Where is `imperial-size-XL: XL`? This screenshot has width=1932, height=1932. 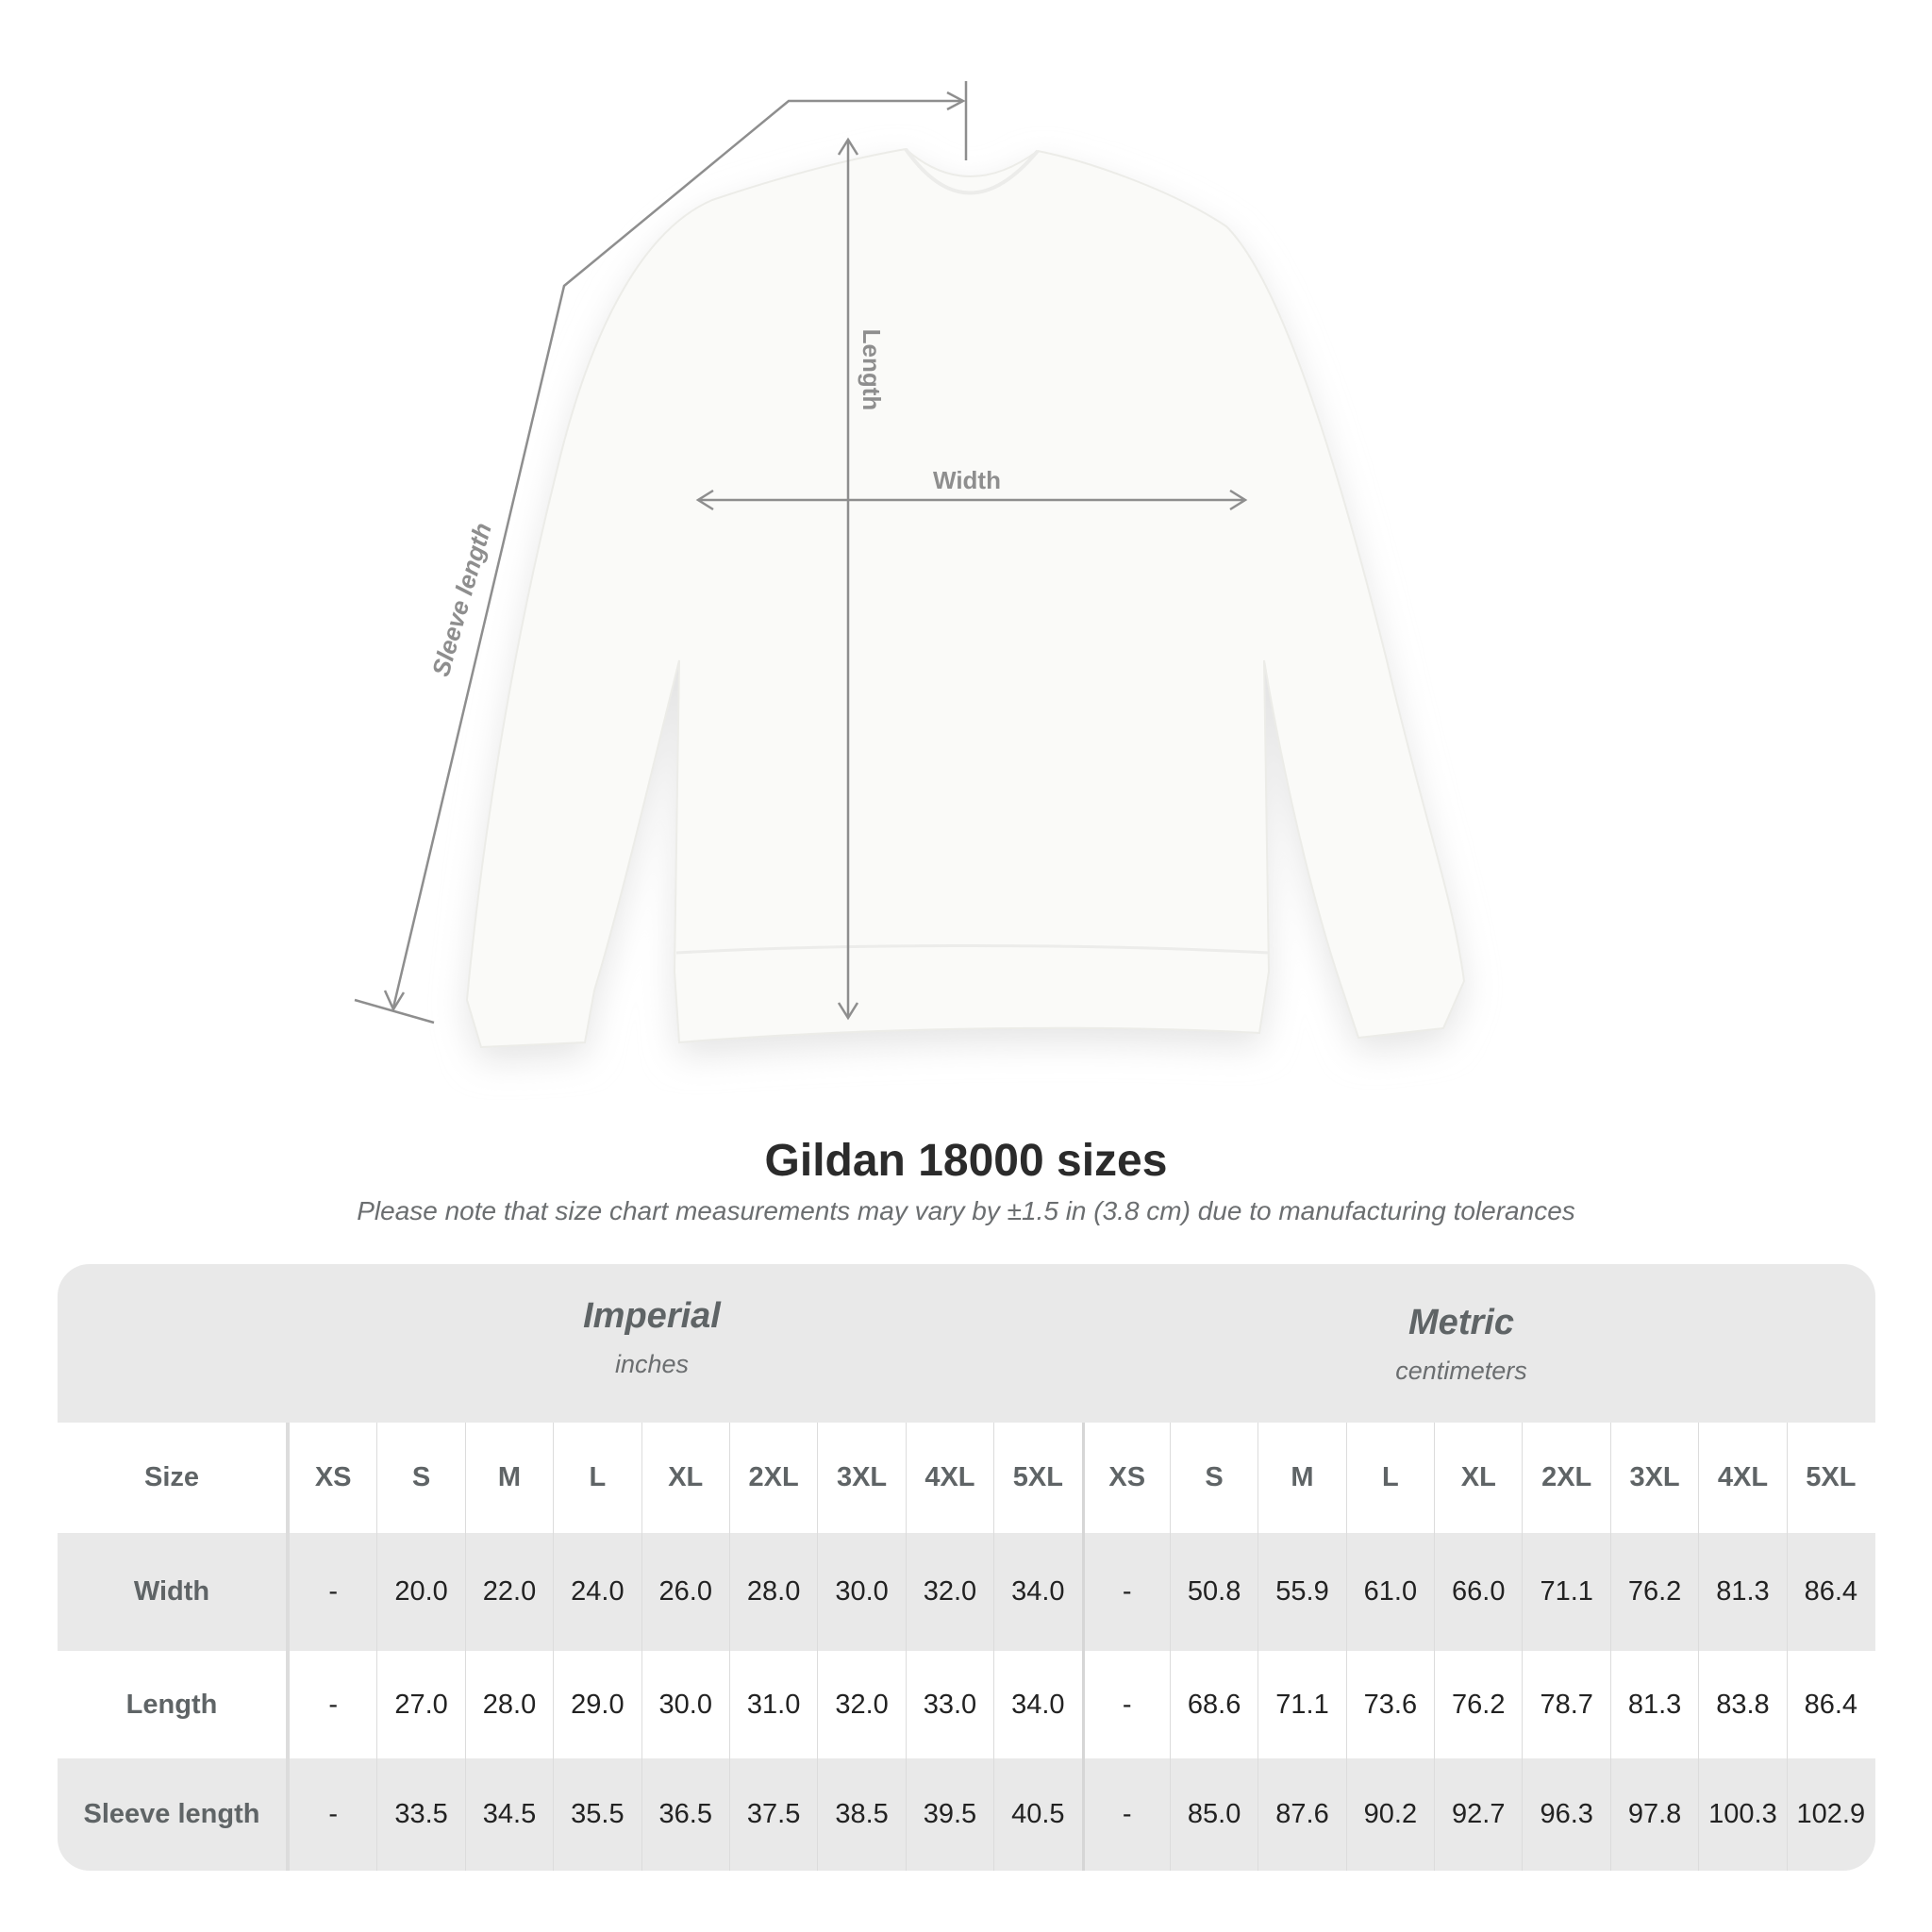
imperial-size-XL: XL is located at coordinates (685, 1478).